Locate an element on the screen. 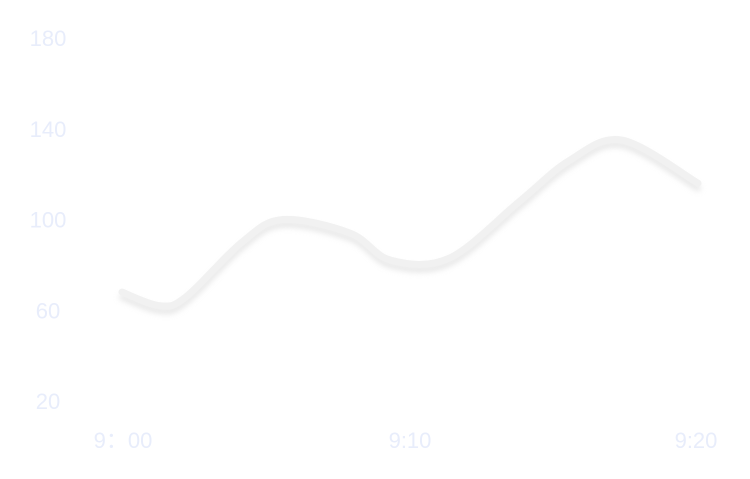  y-tick-label: 100 is located at coordinates (48, 220).